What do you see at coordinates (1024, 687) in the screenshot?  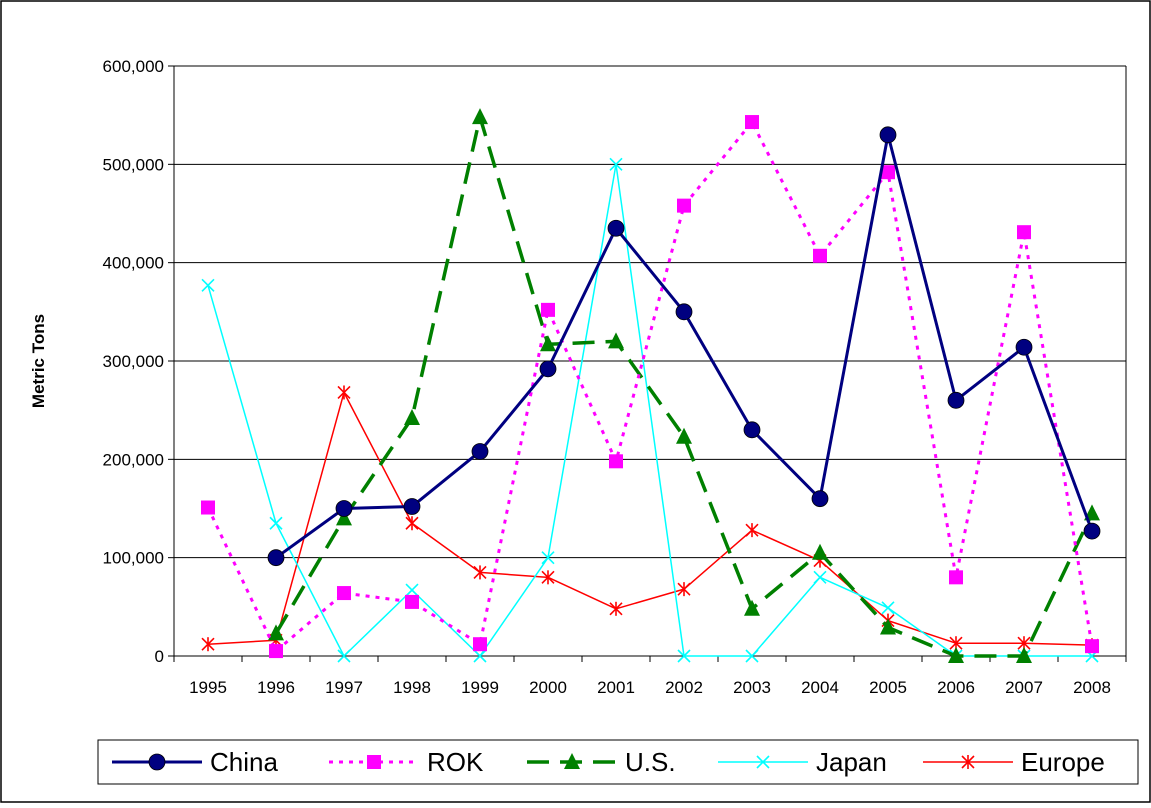 I see `x-tick-label: 2007` at bounding box center [1024, 687].